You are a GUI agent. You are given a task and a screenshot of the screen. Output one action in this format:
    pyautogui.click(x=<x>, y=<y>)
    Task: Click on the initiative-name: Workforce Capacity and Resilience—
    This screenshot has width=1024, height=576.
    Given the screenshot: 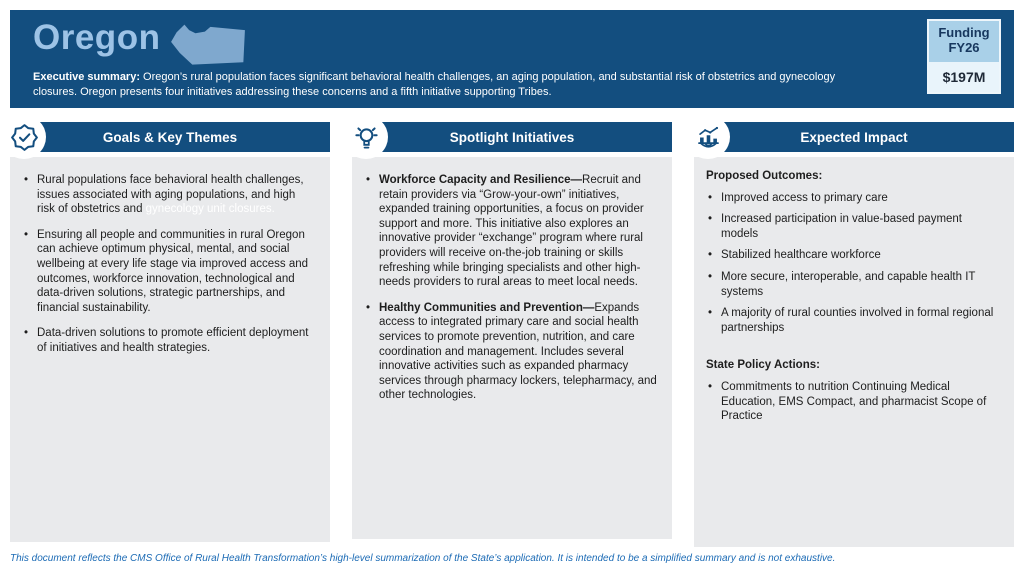 What is the action you would take?
    pyautogui.click(x=481, y=180)
    